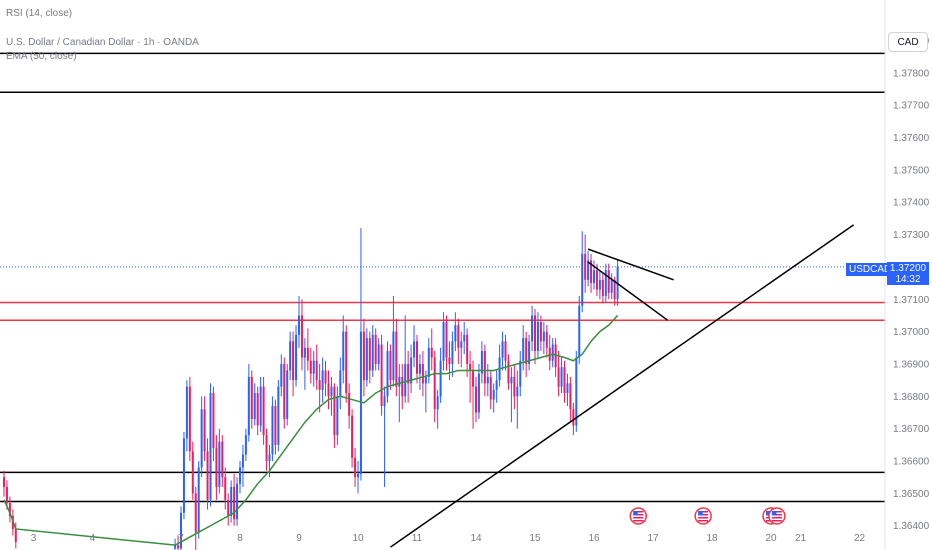 This screenshot has width=932, height=550. I want to click on time-tick-label: 9, so click(299, 538).